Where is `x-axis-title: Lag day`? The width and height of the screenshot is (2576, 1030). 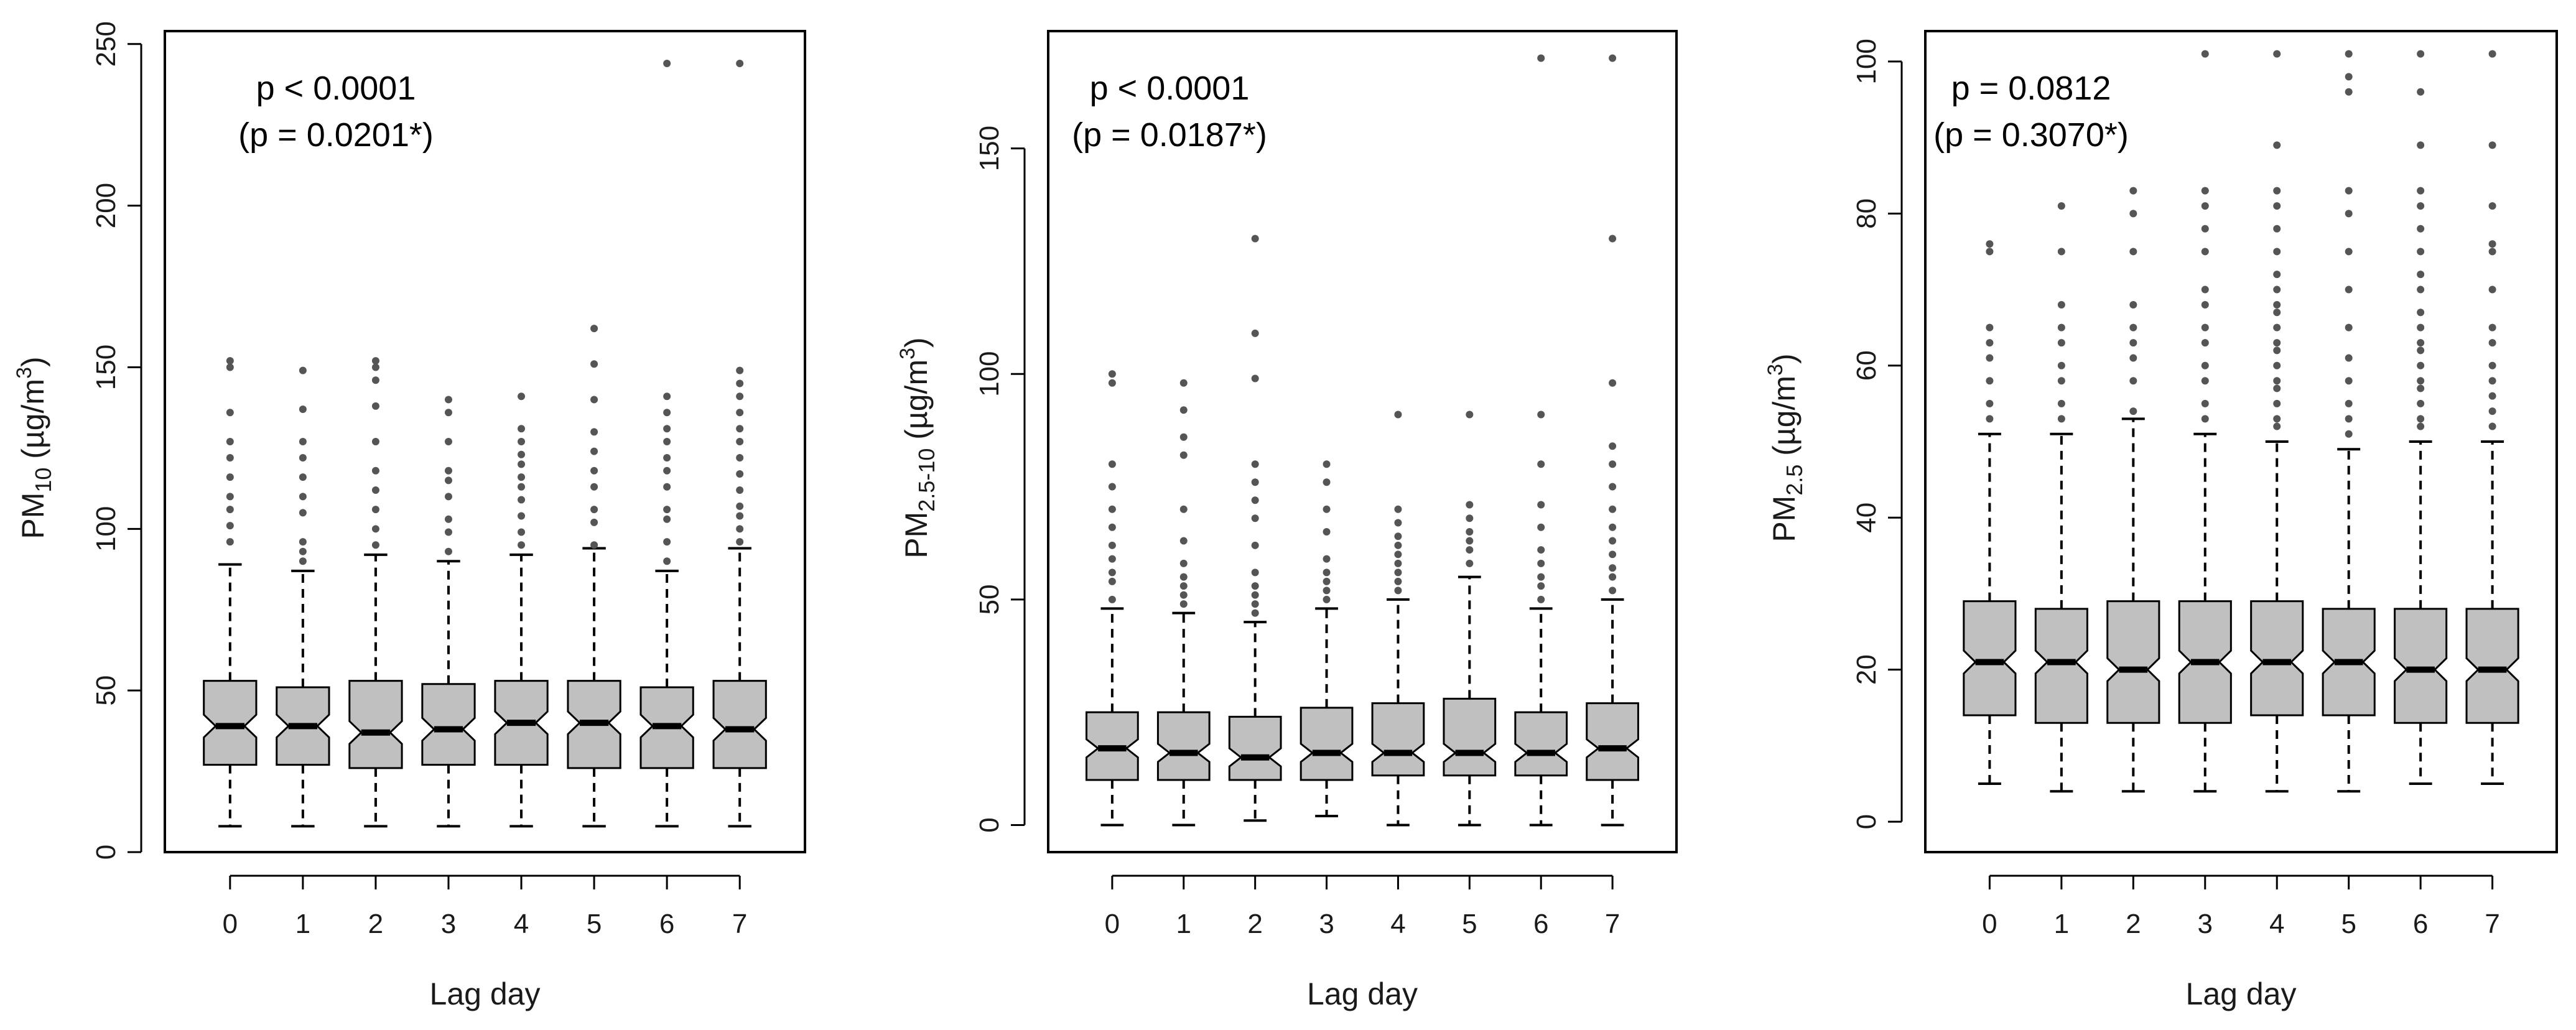
x-axis-title: Lag day is located at coordinates (1362, 994).